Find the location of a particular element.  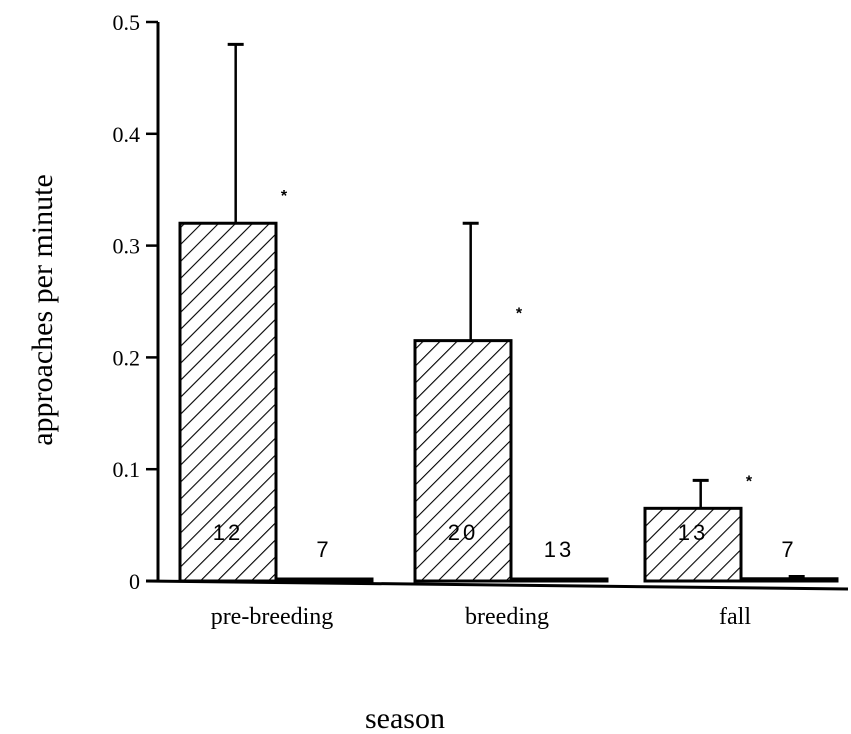

y-tick-label: 0.5 is located at coordinates (127, 22).